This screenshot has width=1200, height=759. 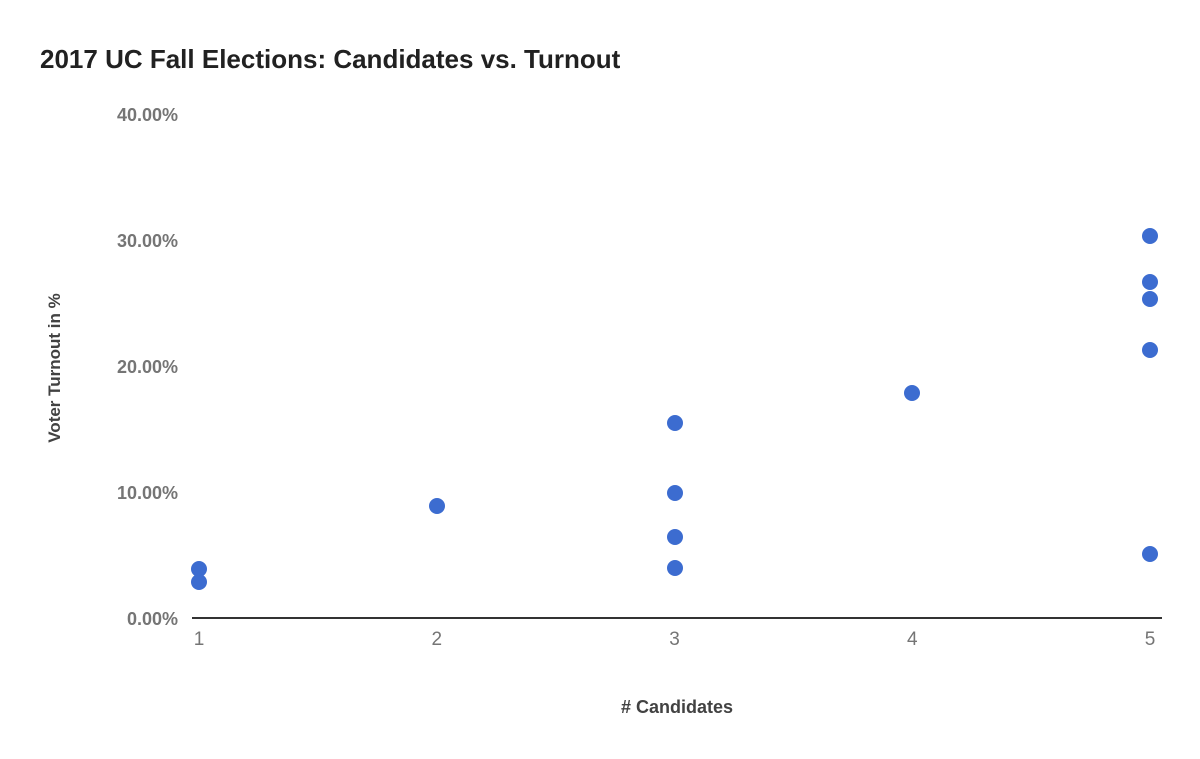 I want to click on x-tick-label: 2, so click(x=437, y=639).